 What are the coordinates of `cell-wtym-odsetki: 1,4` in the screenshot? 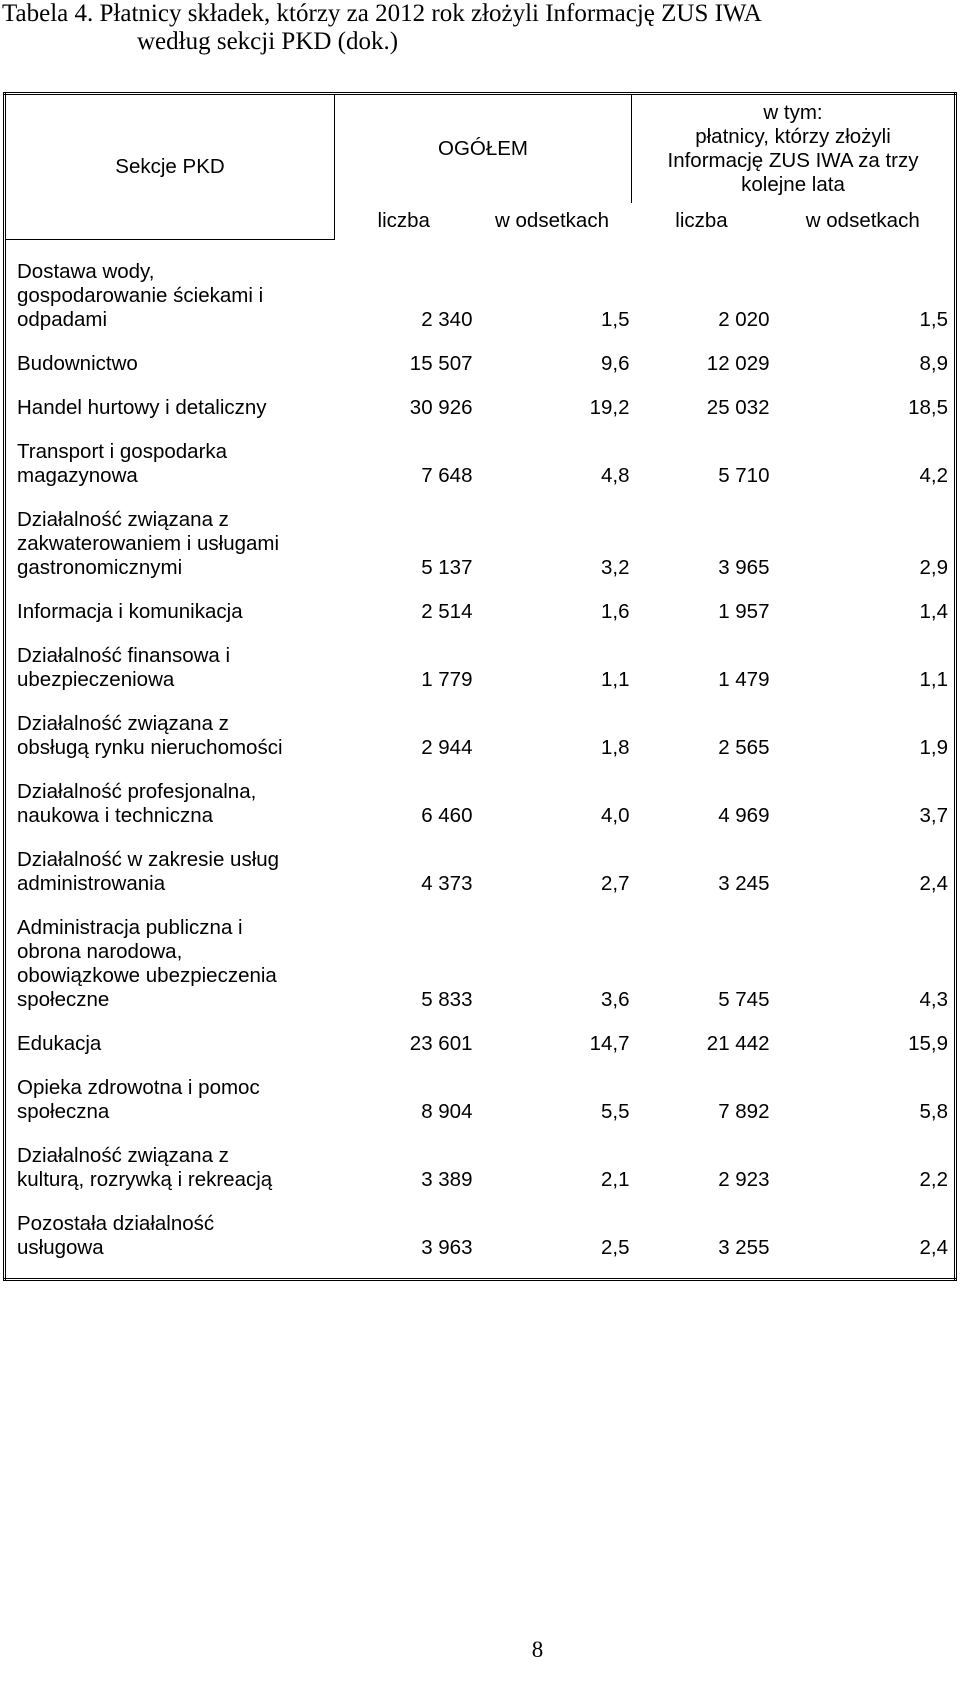 It's located at (934, 611).